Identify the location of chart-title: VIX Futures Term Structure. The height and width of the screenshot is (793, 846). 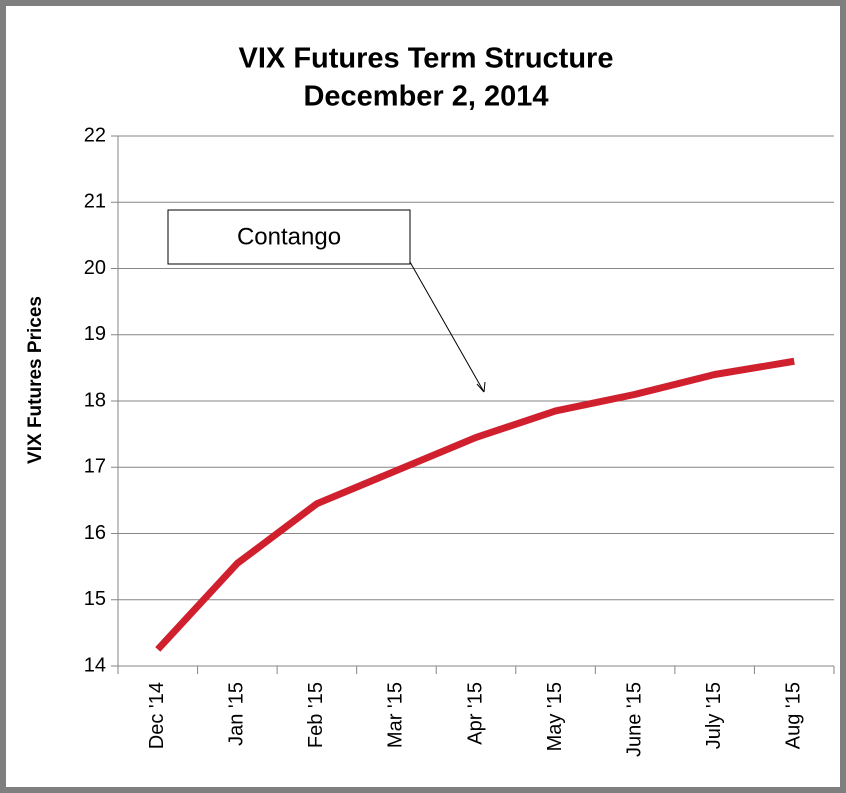
(426, 59).